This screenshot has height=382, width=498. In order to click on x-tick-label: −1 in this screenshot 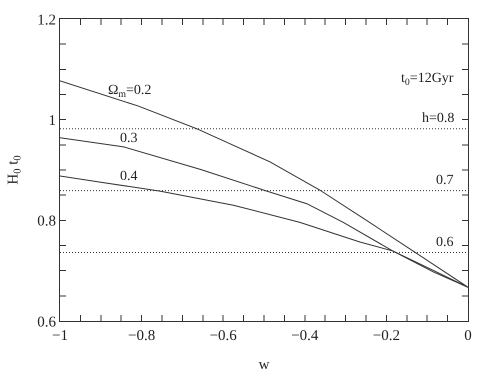, I will do `click(60, 336)`.